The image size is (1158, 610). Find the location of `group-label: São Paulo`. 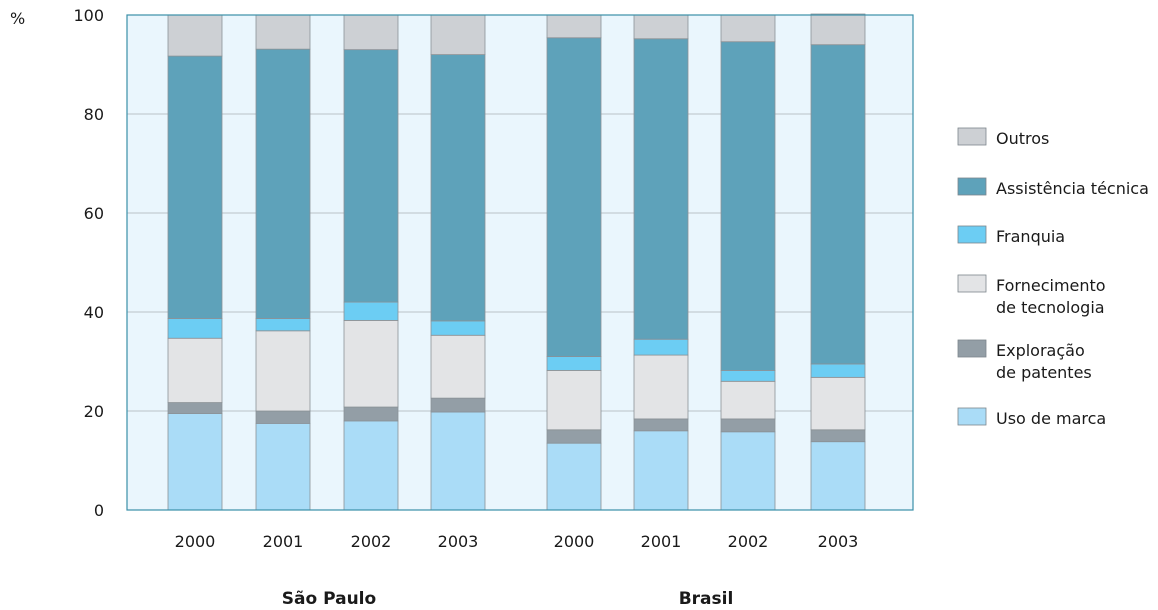

group-label: São Paulo is located at coordinates (329, 599).